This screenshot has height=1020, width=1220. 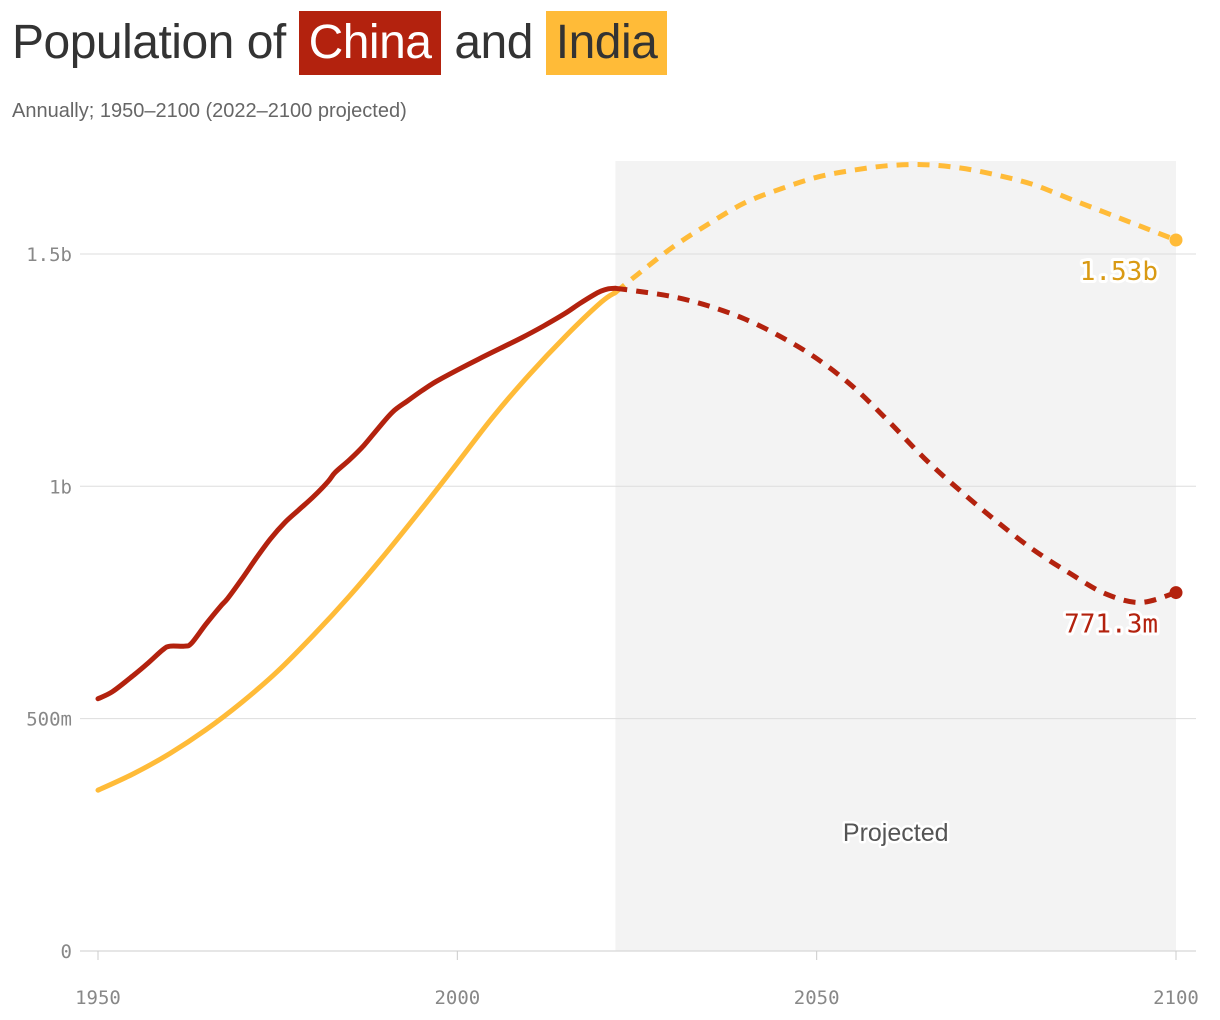 I want to click on series-projected-line-china, so click(x=896, y=445).